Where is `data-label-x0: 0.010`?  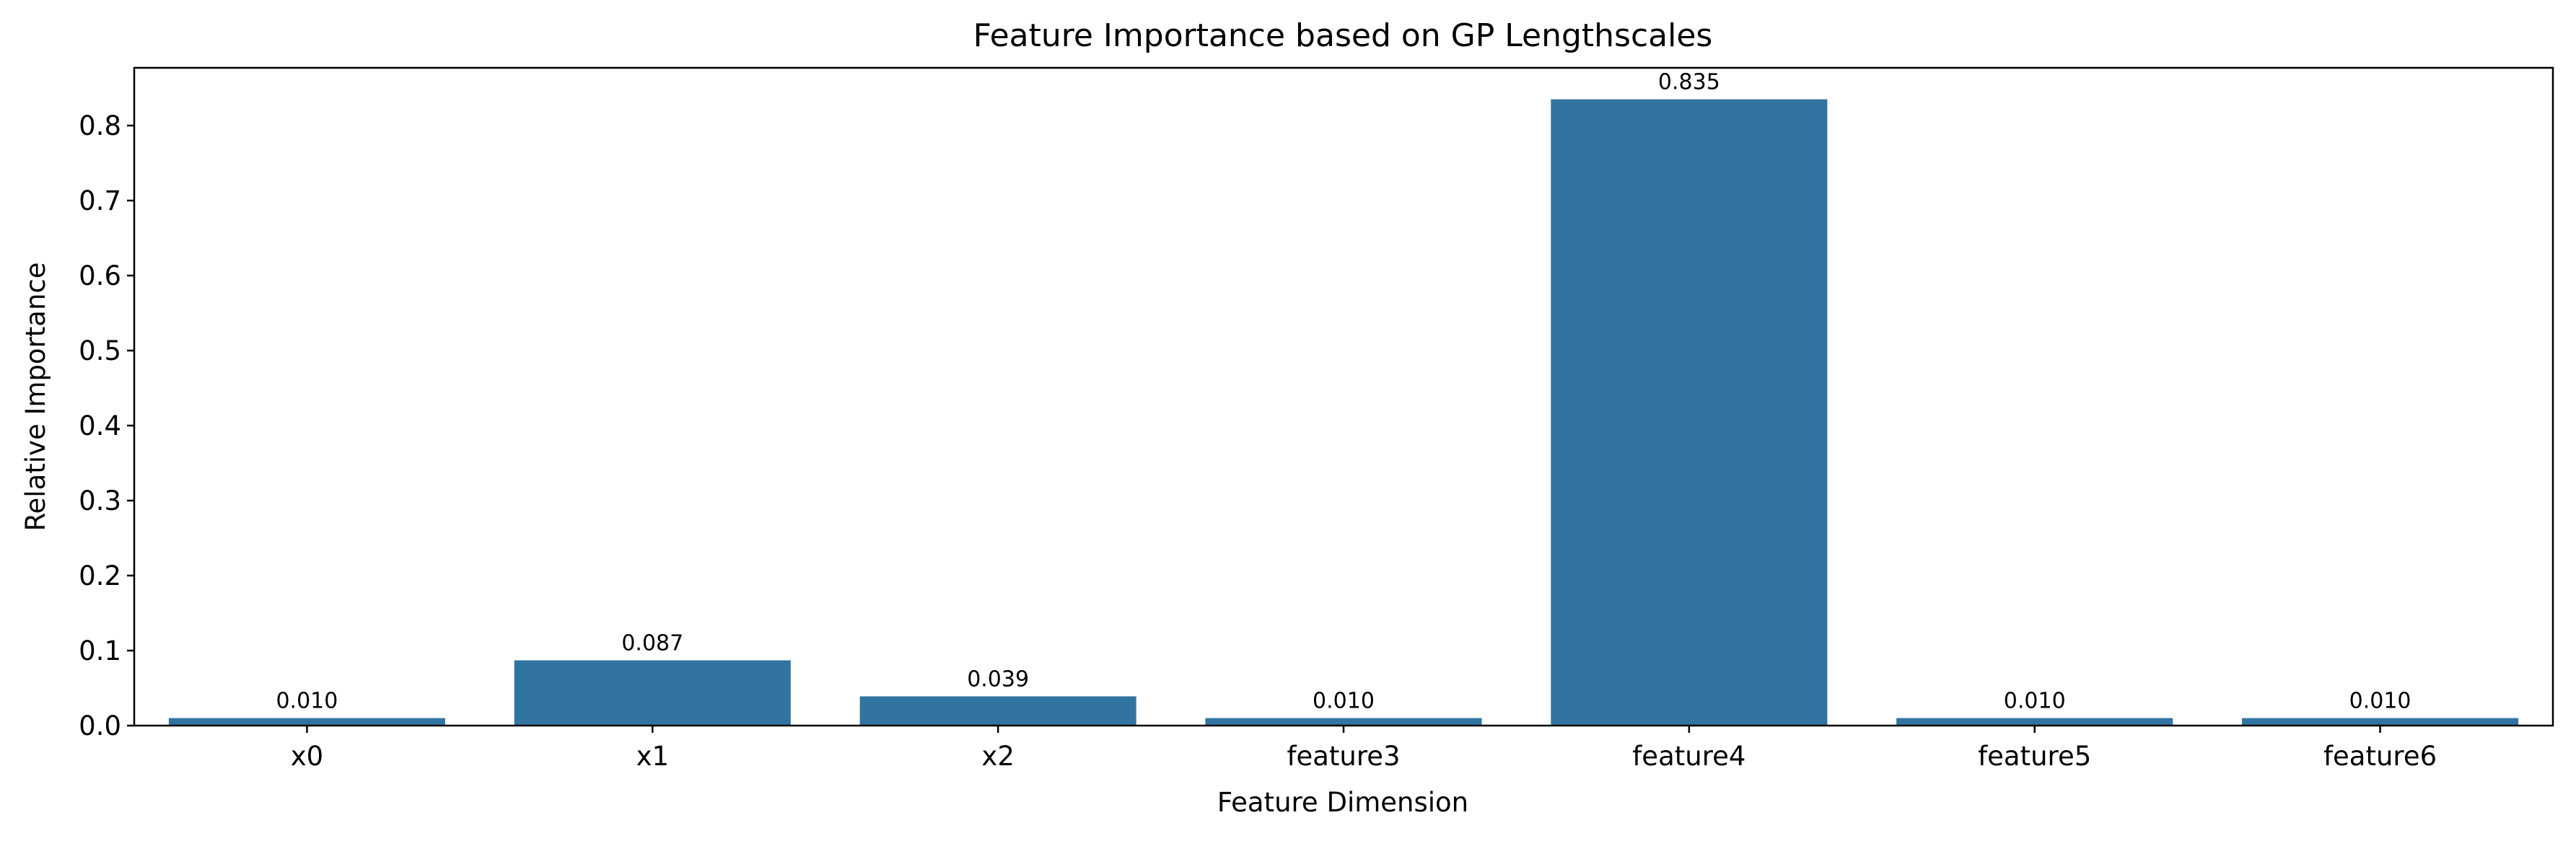 data-label-x0: 0.010 is located at coordinates (307, 701).